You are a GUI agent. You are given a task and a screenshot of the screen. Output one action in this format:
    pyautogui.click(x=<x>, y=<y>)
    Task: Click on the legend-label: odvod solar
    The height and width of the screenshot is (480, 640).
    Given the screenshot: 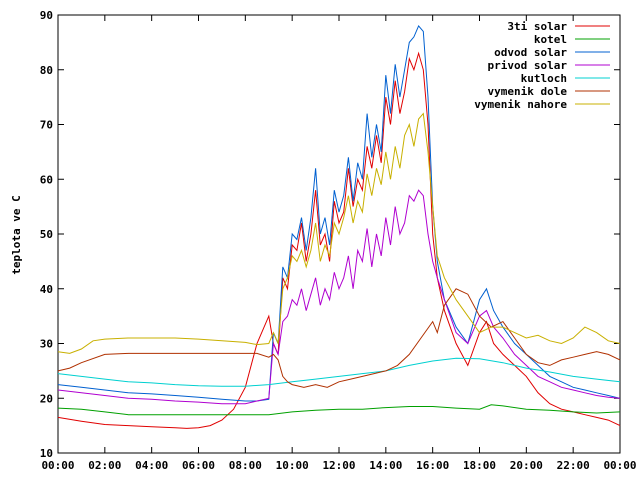 What is the action you would take?
    pyautogui.click(x=530, y=52)
    